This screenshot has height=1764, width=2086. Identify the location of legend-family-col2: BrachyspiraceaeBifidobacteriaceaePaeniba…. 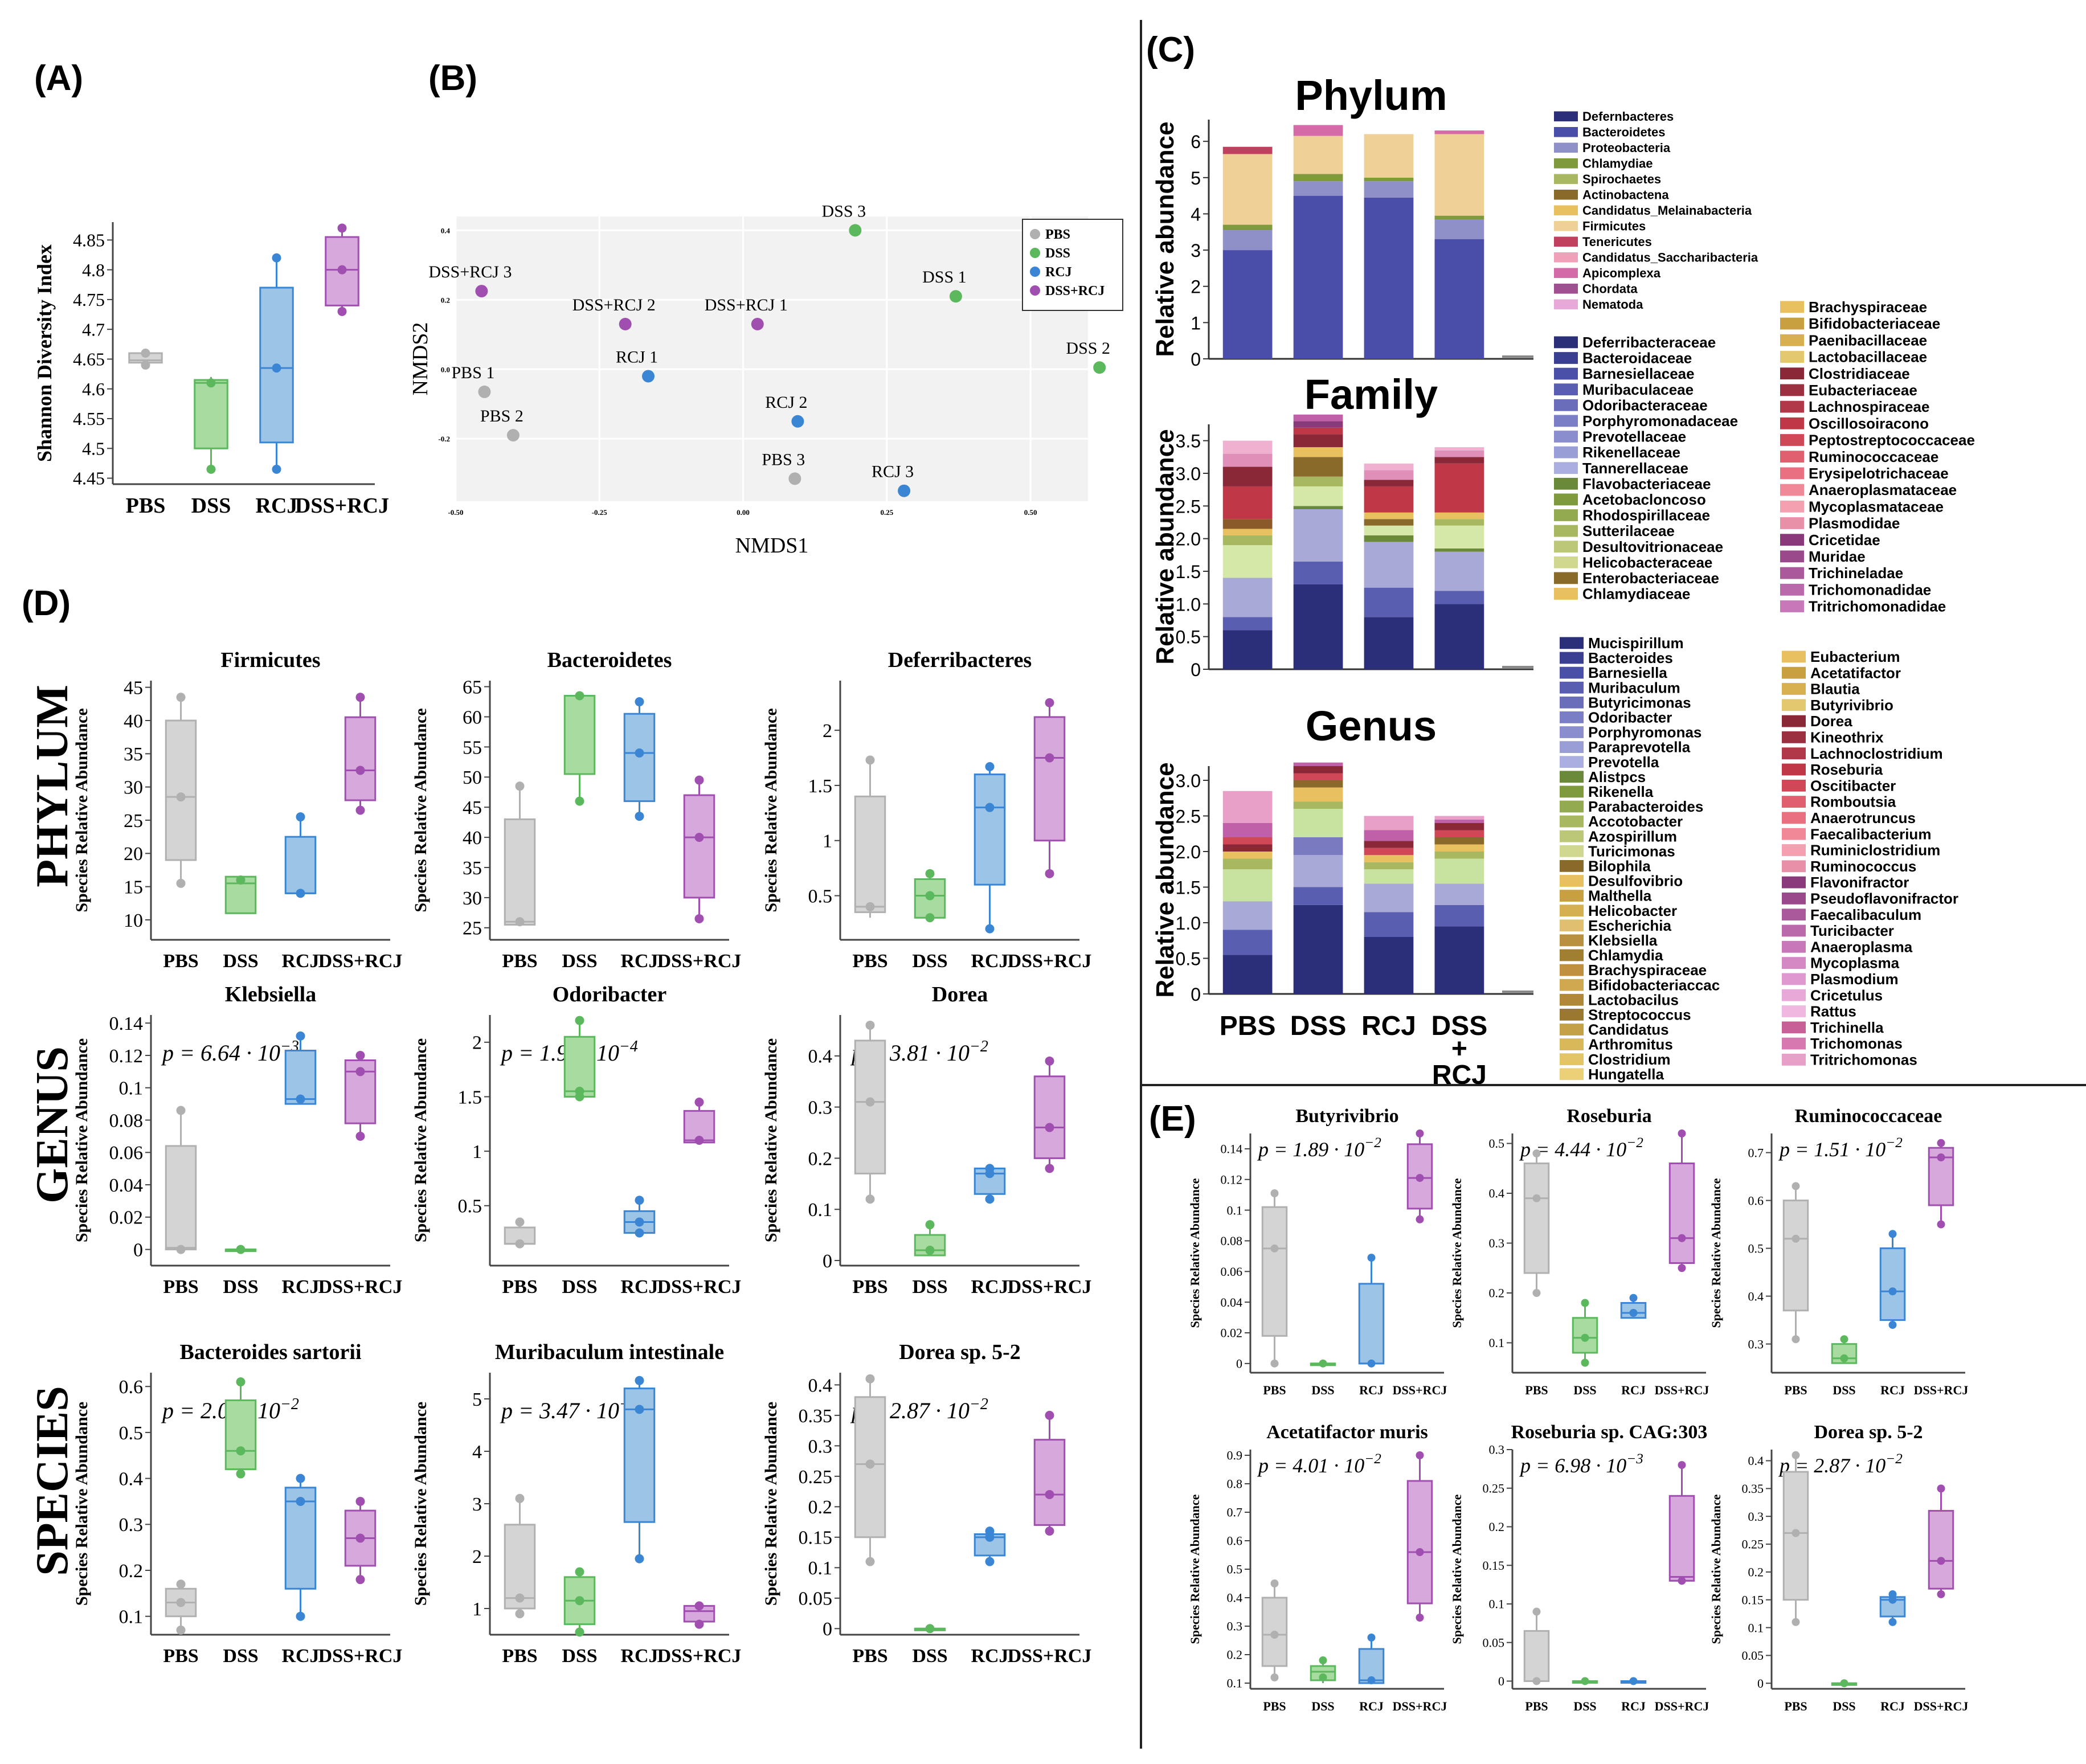
(1878, 456).